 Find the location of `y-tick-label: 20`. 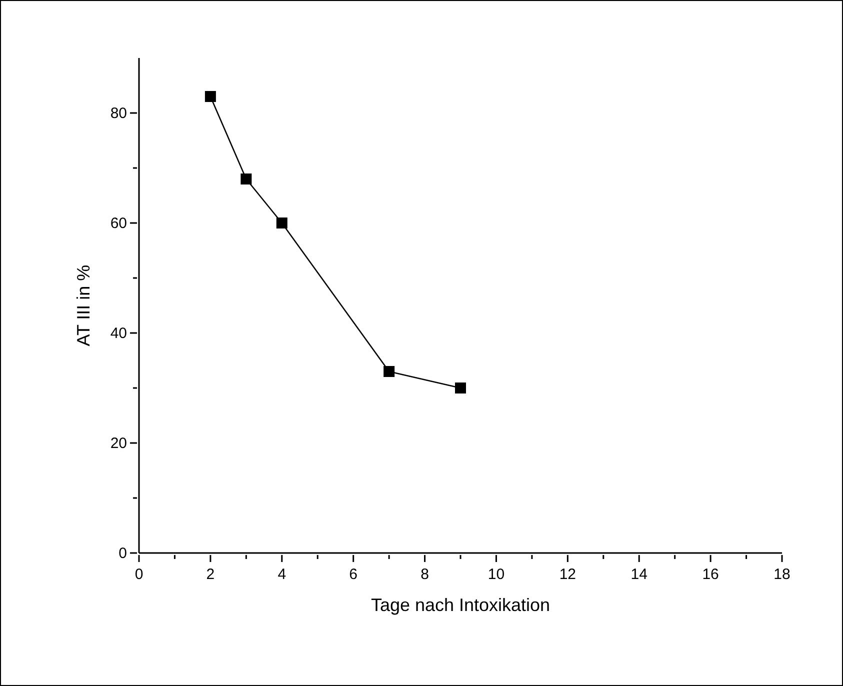

y-tick-label: 20 is located at coordinates (118, 443).